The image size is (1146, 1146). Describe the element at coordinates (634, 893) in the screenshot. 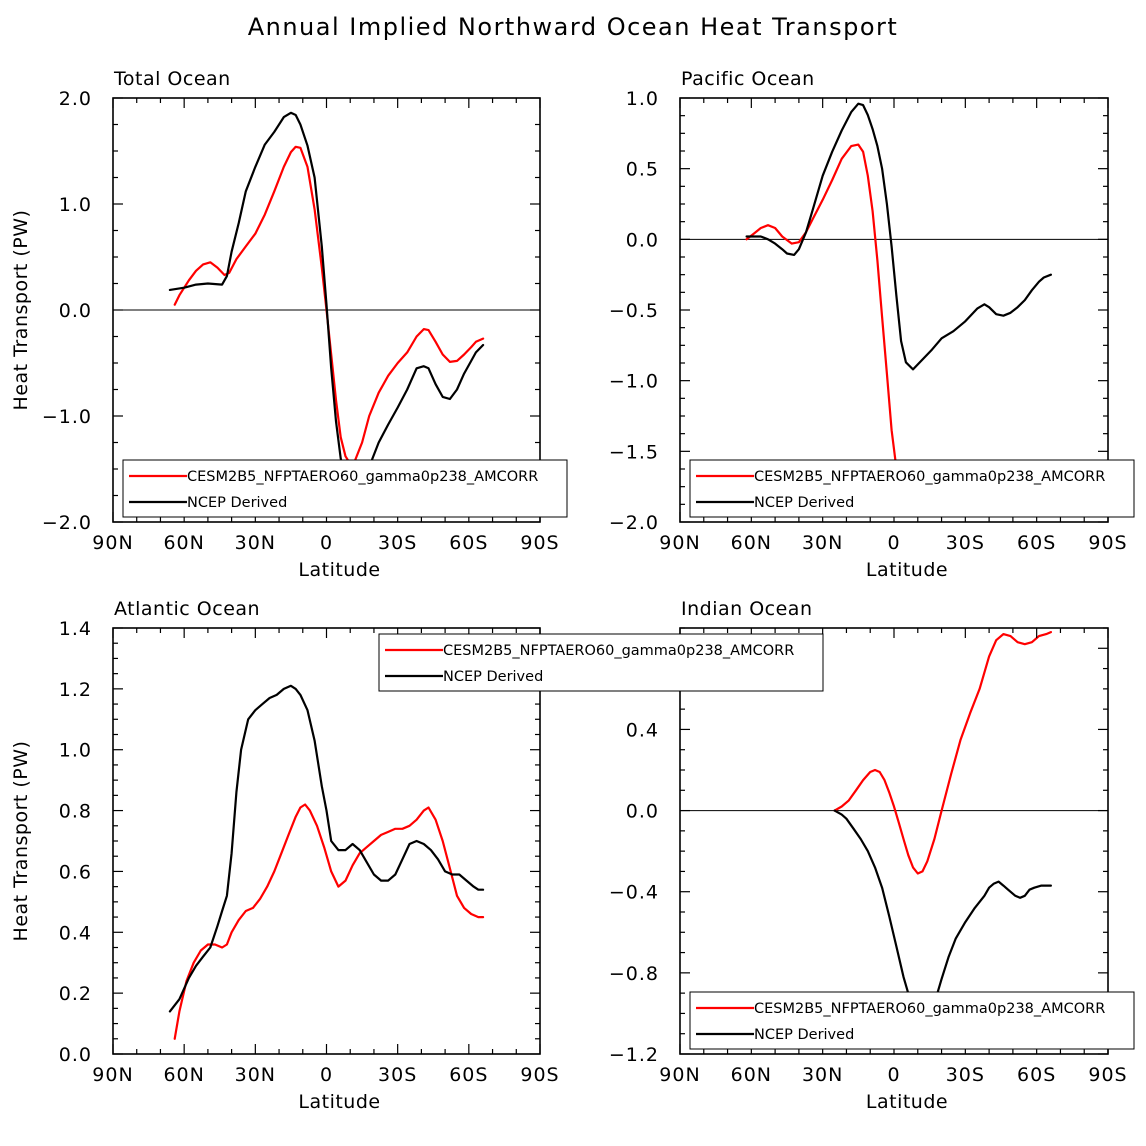

I see `y-tick-label: −0.4` at that location.